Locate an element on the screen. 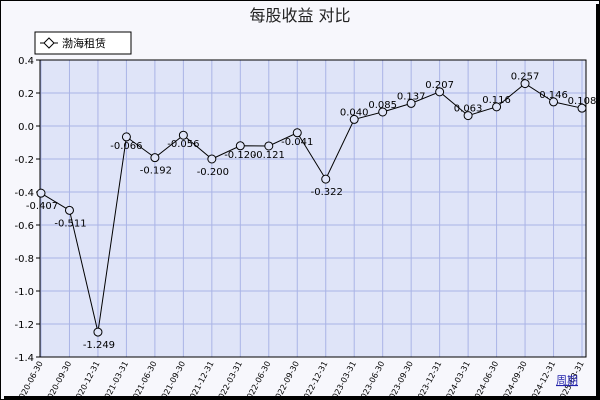 The height and width of the screenshot is (400, 600). data-label: -1.249 is located at coordinates (99, 345).